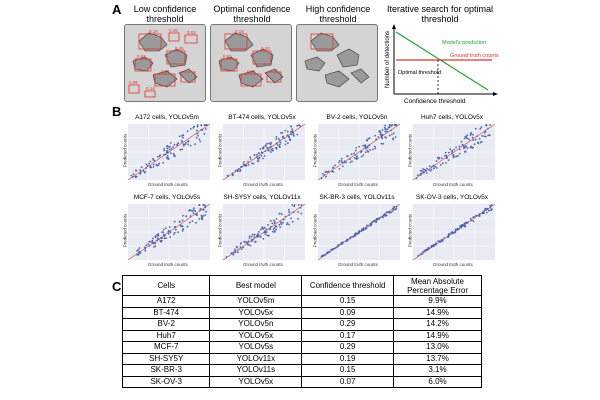  Describe the element at coordinates (166, 324) in the screenshot. I see `cell: BV-2` at that location.